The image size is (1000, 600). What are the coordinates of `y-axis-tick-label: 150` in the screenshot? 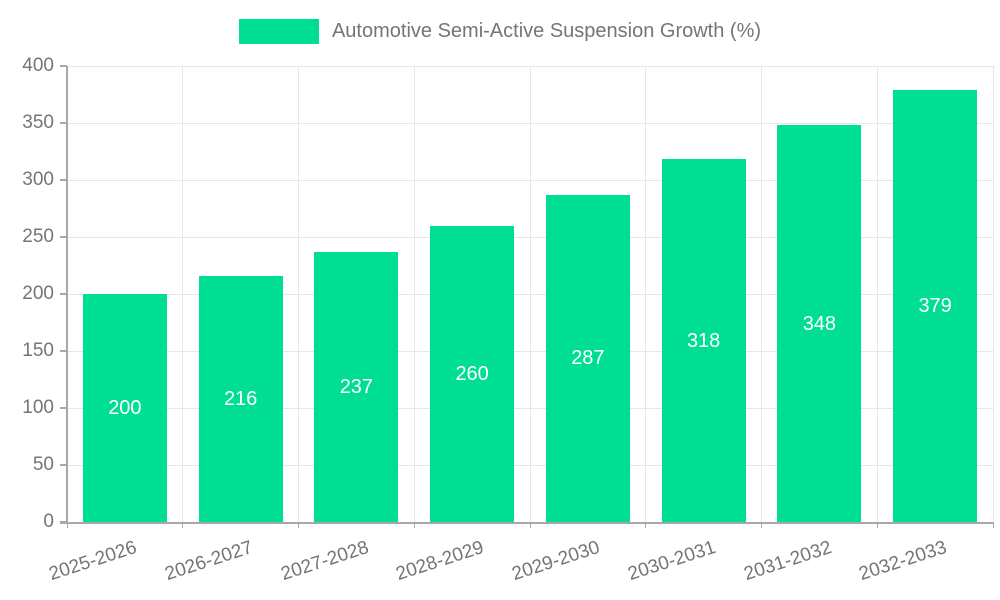 It's located at (38, 350).